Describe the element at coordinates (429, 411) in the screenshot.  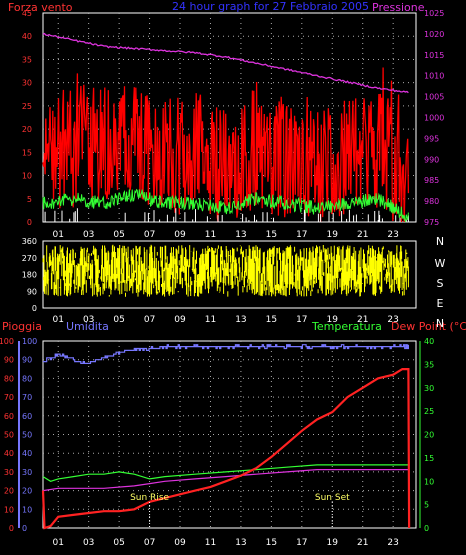
I see `temperature-tick-25: 25` at that location.